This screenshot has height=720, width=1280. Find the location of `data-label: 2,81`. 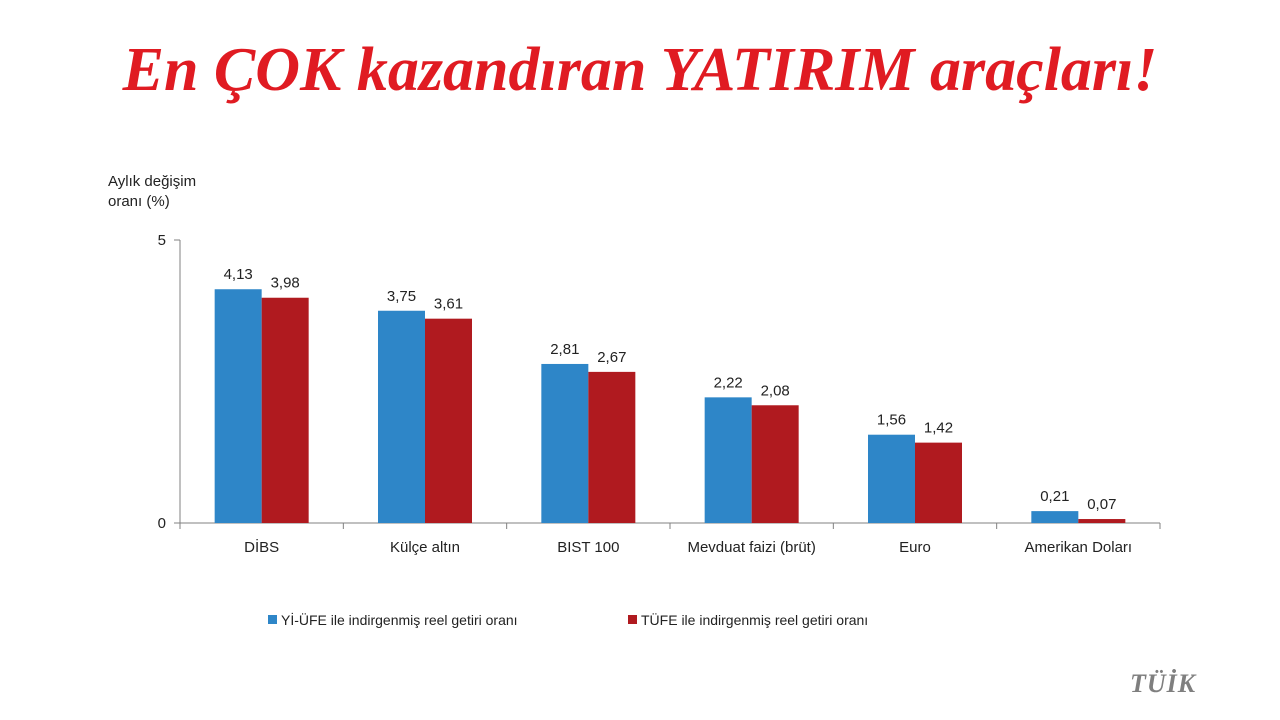

data-label: 2,81 is located at coordinates (564, 349).